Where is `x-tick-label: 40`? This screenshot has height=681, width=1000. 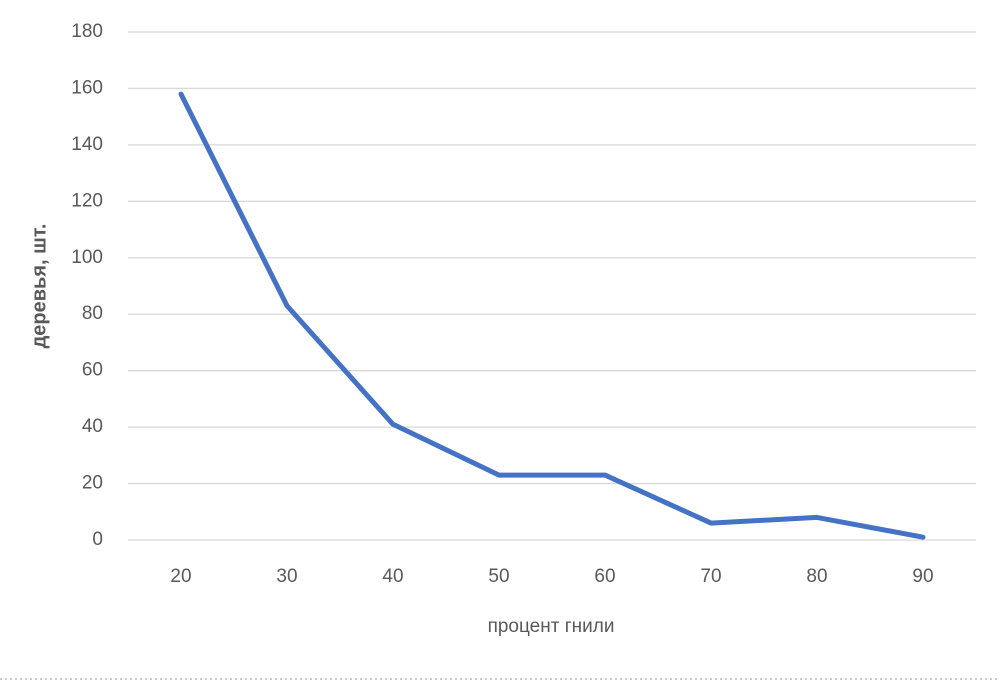
x-tick-label: 40 is located at coordinates (392, 576).